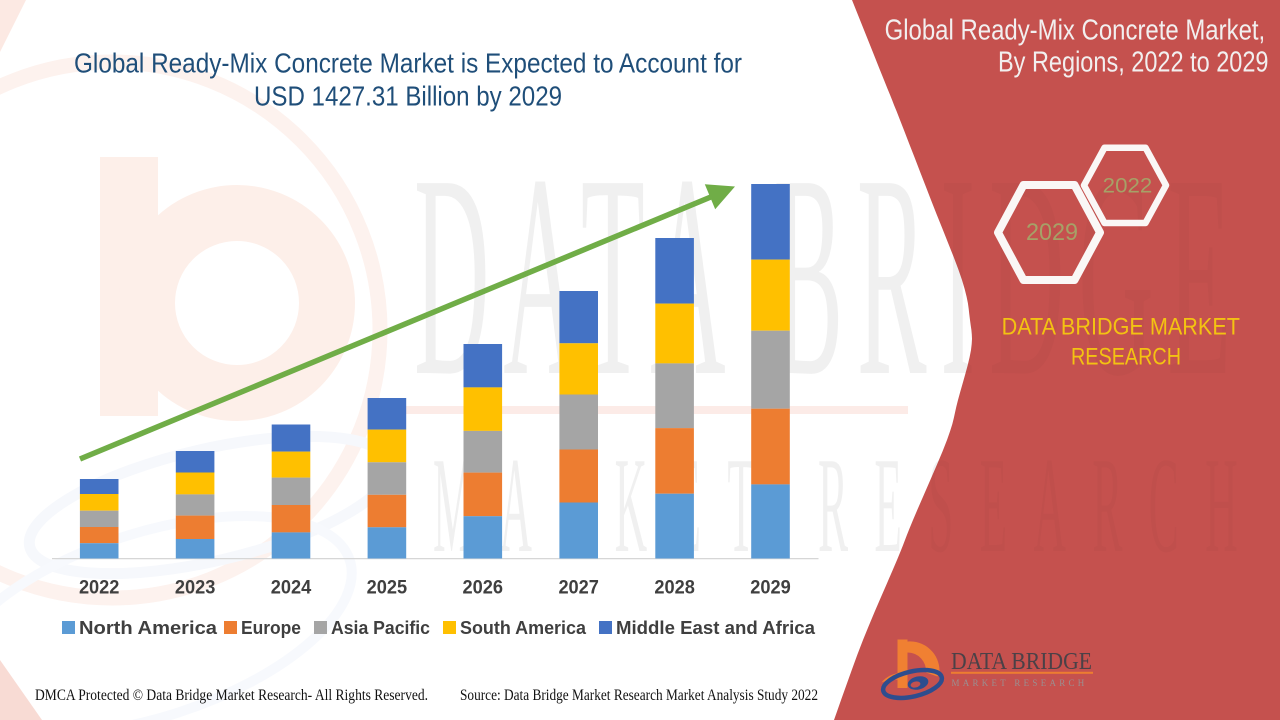 The width and height of the screenshot is (1280, 720). Describe the element at coordinates (1075, 31) in the screenshot. I see `svg-text:Global Ready-Mix Concrete Mark: Global Ready-Mix Concrete Market,` at that location.